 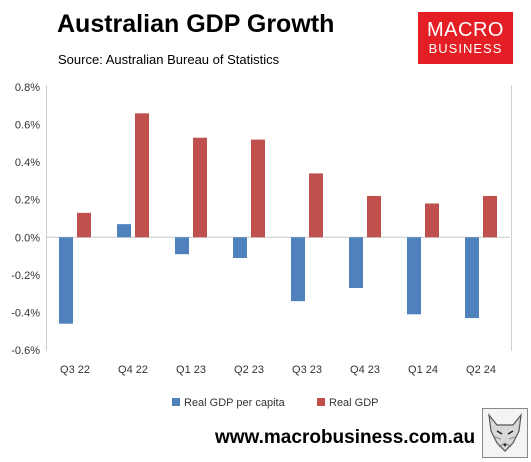 I want to click on y-tick-label: 0.2%, so click(x=27, y=201).